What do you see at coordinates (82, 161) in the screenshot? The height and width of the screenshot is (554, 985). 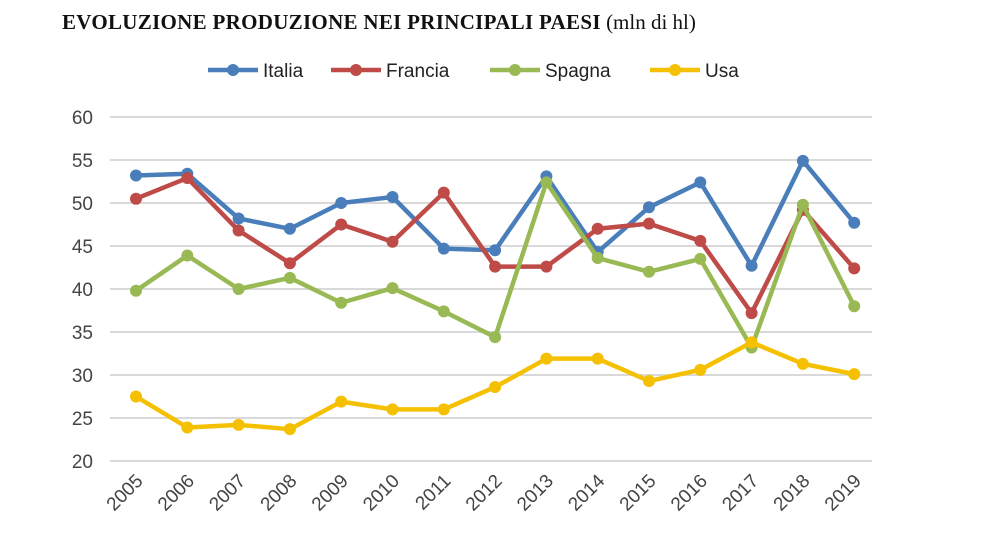 I see `y-tick-label-55: 55` at bounding box center [82, 161].